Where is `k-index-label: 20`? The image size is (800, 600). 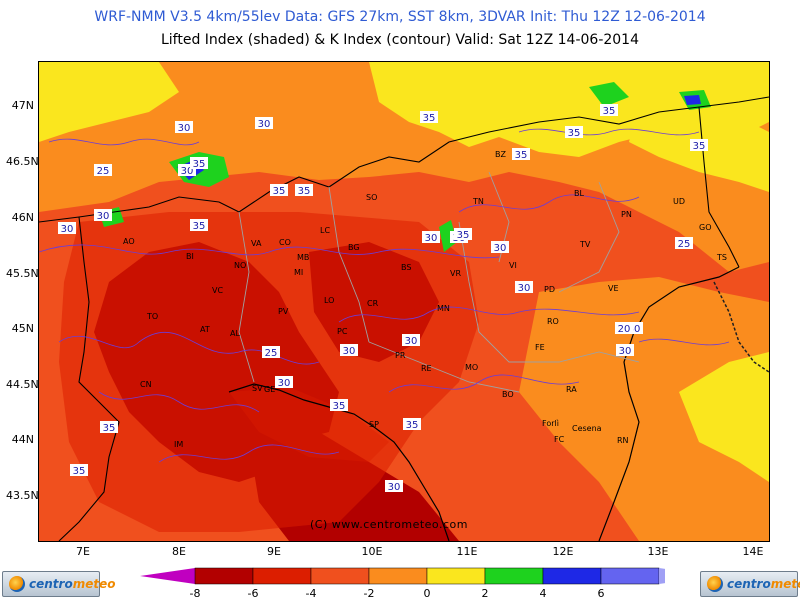 k-index-label: 20 is located at coordinates (624, 329).